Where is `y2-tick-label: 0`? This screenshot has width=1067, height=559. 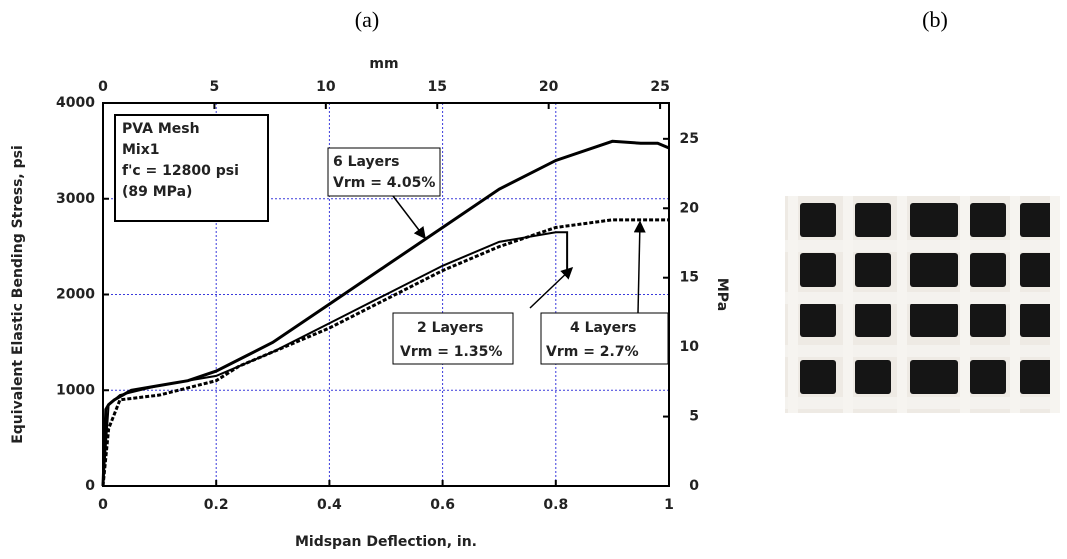 y2-tick-label: 0 is located at coordinates (694, 486).